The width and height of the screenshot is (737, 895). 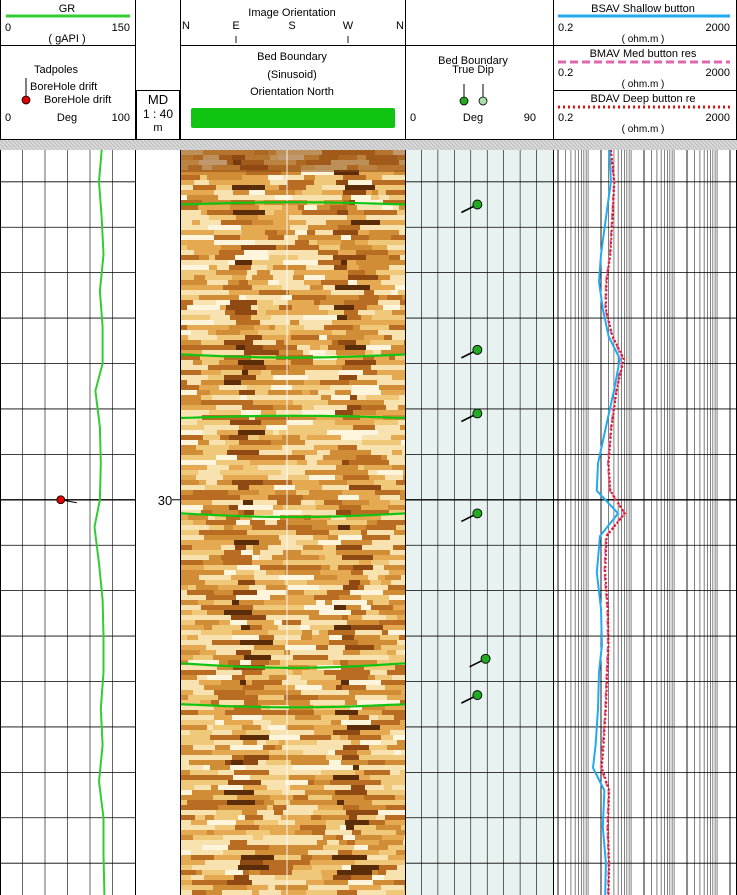 I want to click on dip-tadpole, so click(x=477, y=349).